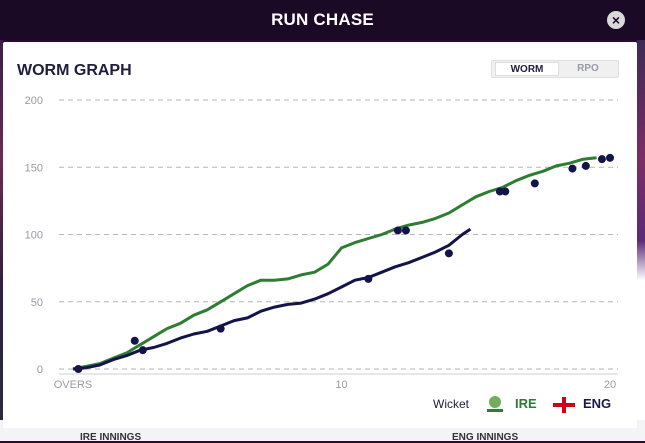 The width and height of the screenshot is (645, 443). I want to click on background-page-right, so click(641, 240).